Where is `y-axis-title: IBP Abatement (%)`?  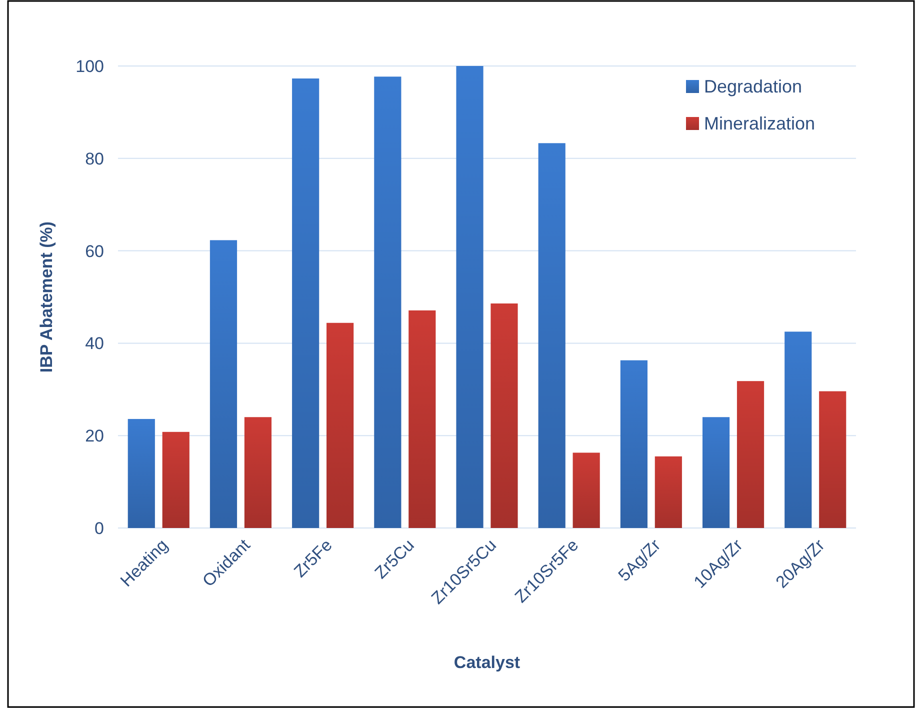
y-axis-title: IBP Abatement (%) is located at coordinates (46, 297).